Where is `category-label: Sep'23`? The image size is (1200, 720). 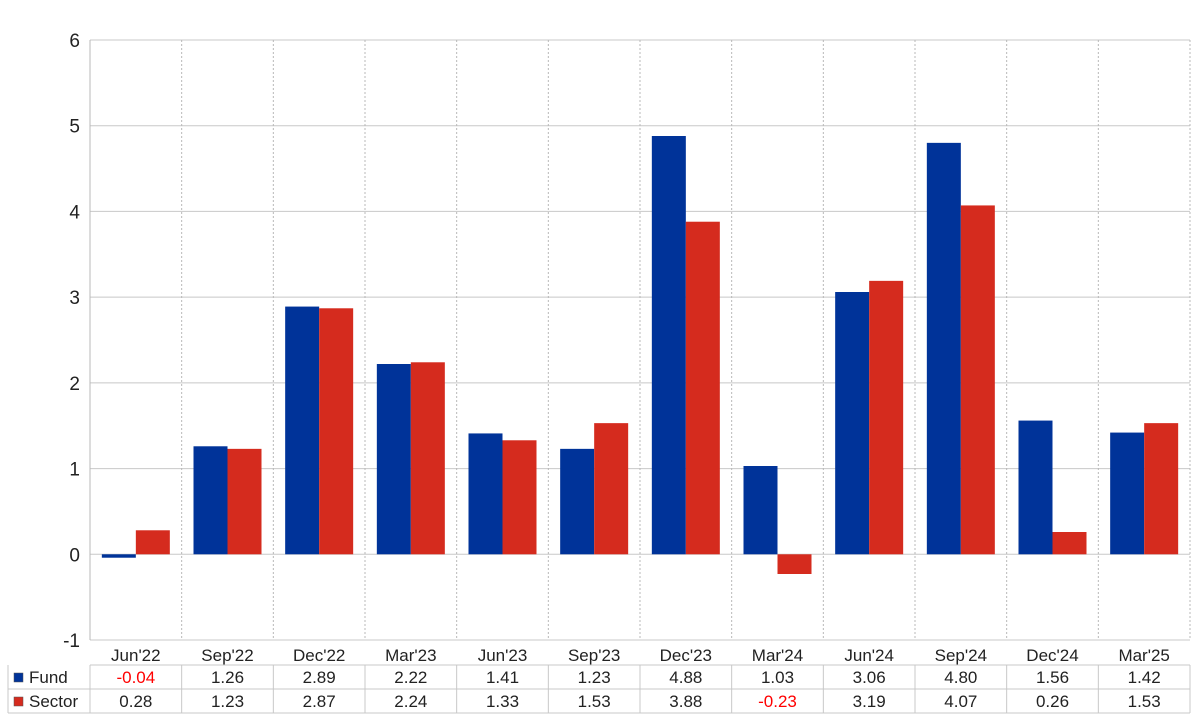 category-label: Sep'23 is located at coordinates (594, 655).